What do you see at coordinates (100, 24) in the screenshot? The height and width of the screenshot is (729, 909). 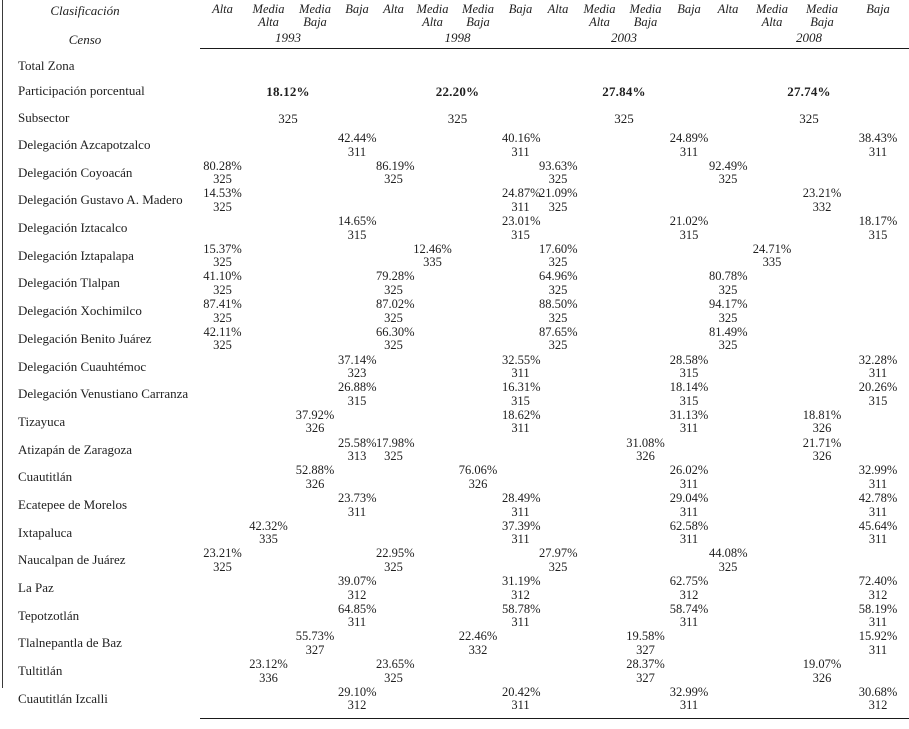 I see `table-corner: Clasificación Censo` at bounding box center [100, 24].